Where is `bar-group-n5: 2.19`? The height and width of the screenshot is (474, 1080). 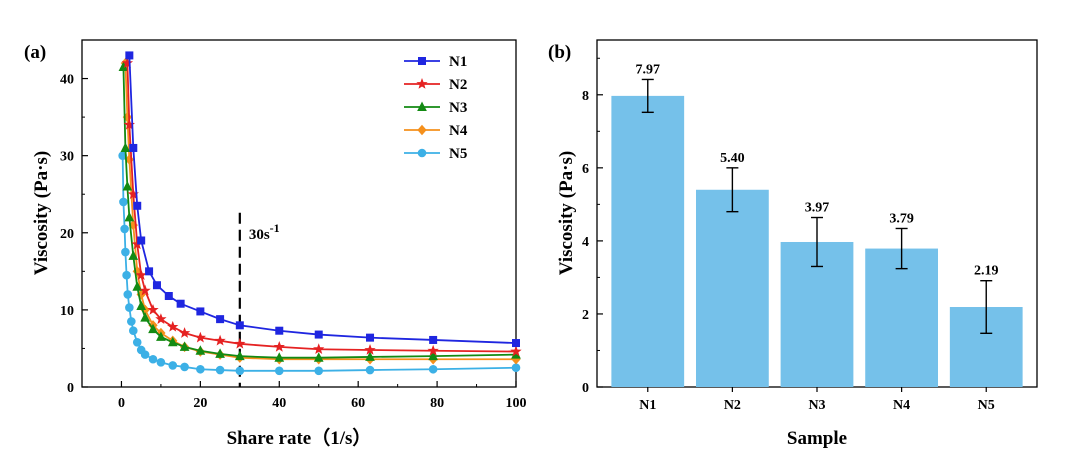 bar-group-n5: 2.19 is located at coordinates (986, 325).